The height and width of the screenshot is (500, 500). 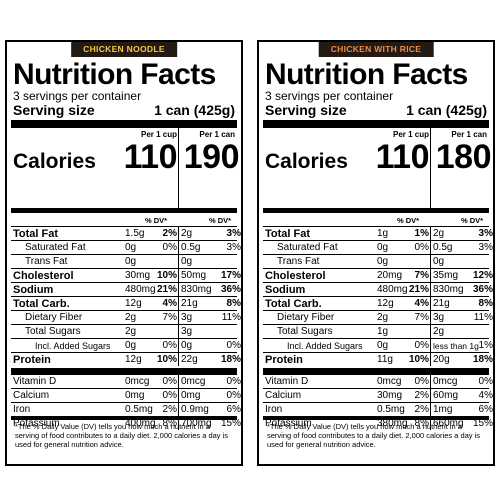 I want to click on nutrient-row: Protein 12g 10% 22g 18%, so click(x=126, y=359).